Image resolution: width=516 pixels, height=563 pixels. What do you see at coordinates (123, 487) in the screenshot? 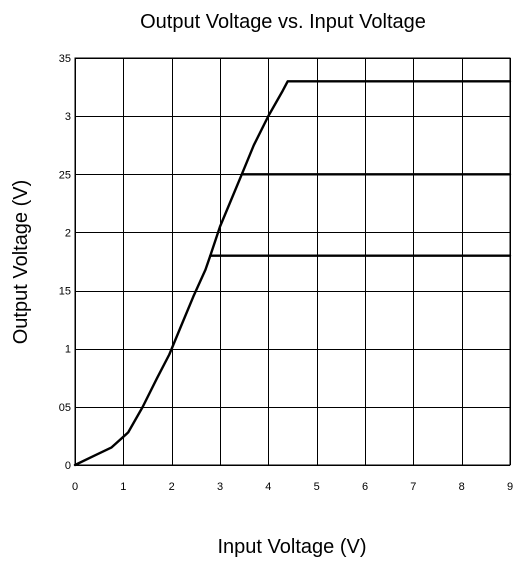
I see `x-tick-label: 1` at bounding box center [123, 487].